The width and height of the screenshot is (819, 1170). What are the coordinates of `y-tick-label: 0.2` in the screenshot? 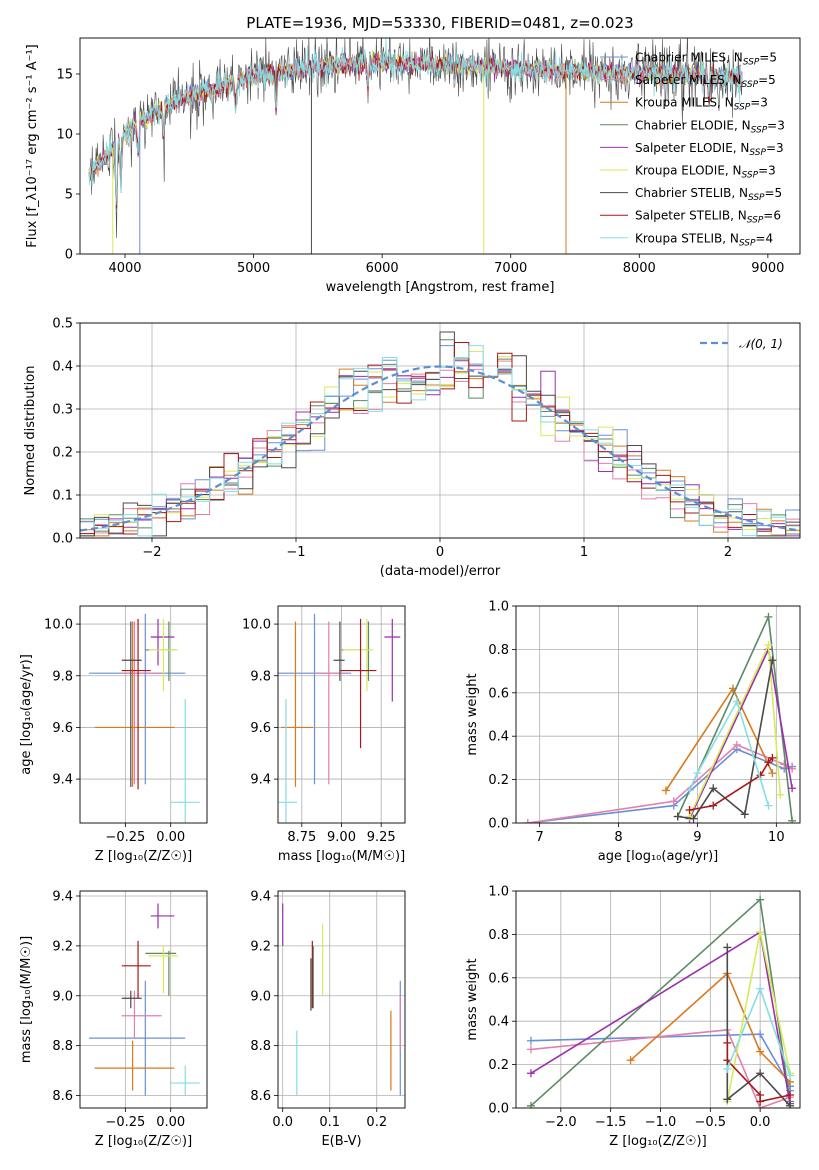 It's located at (62, 453).